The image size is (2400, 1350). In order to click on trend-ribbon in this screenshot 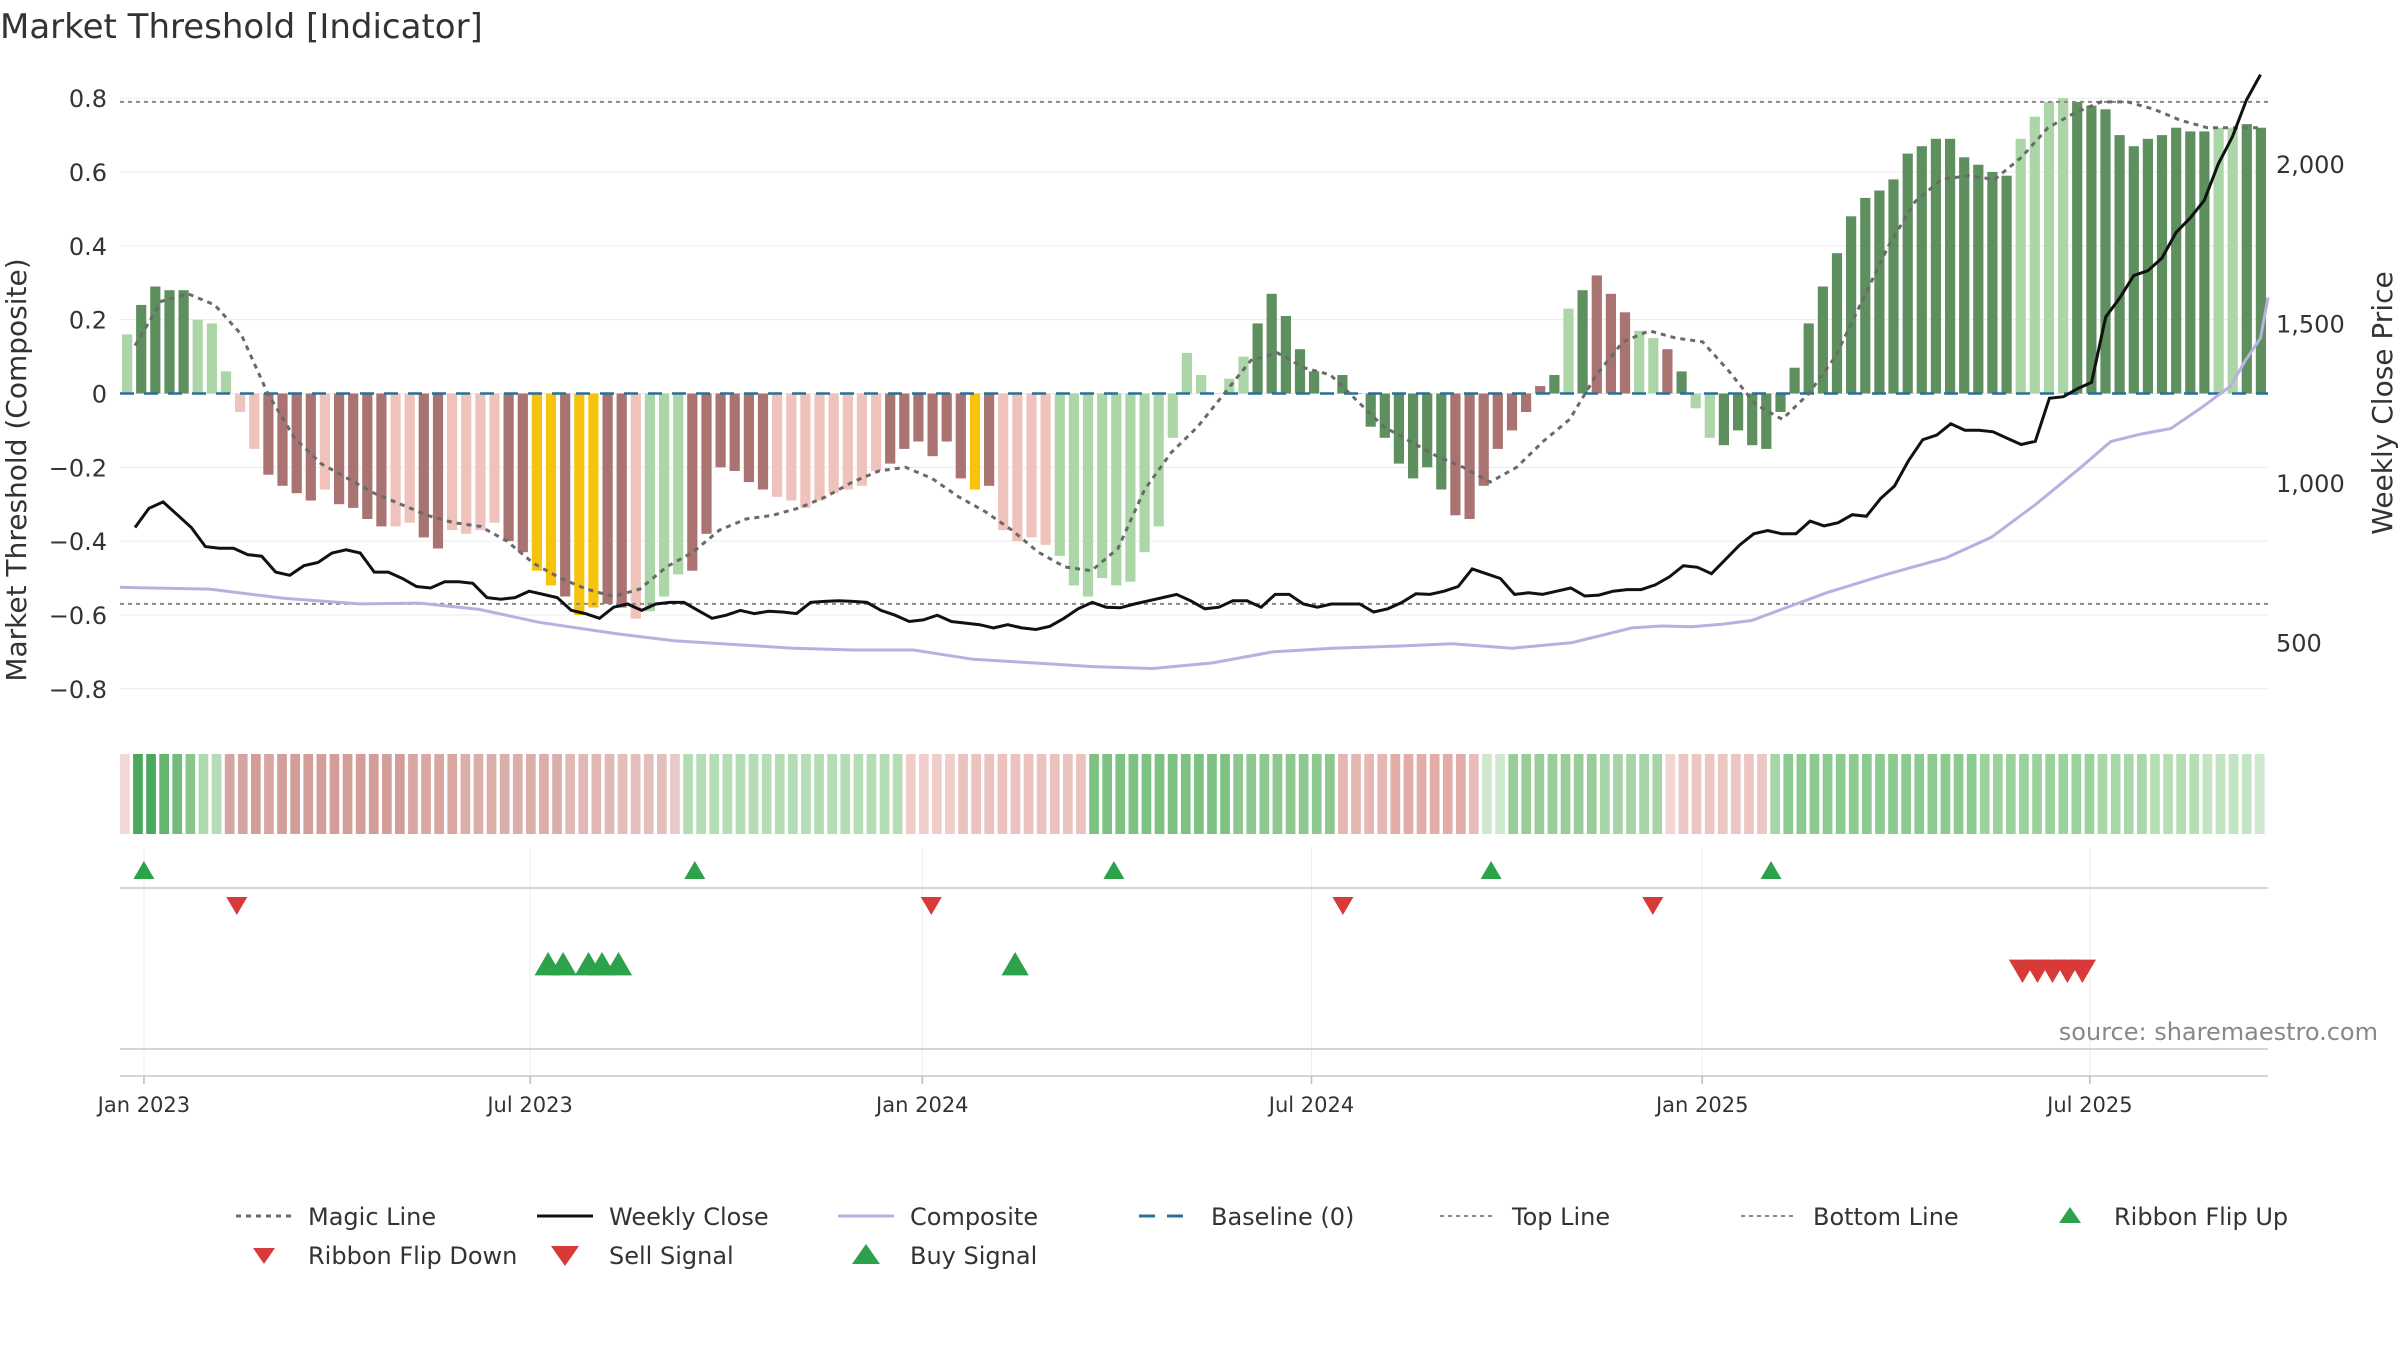, I will do `click(1192, 794)`.